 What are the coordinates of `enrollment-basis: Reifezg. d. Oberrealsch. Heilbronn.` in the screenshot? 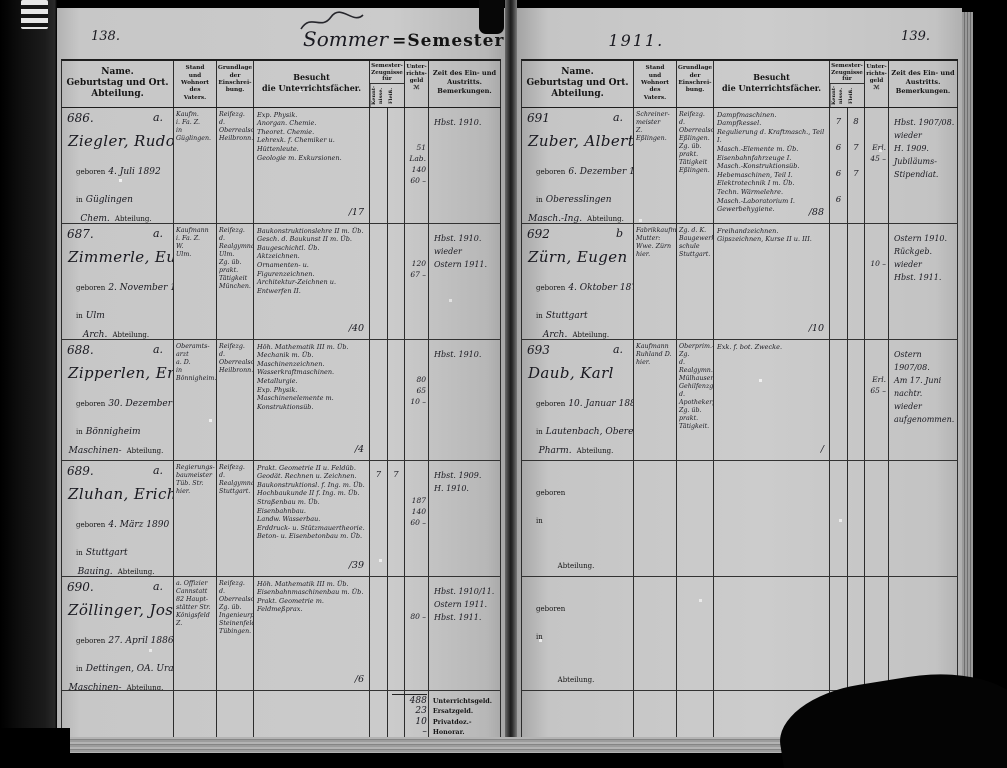 It's located at (235, 165).